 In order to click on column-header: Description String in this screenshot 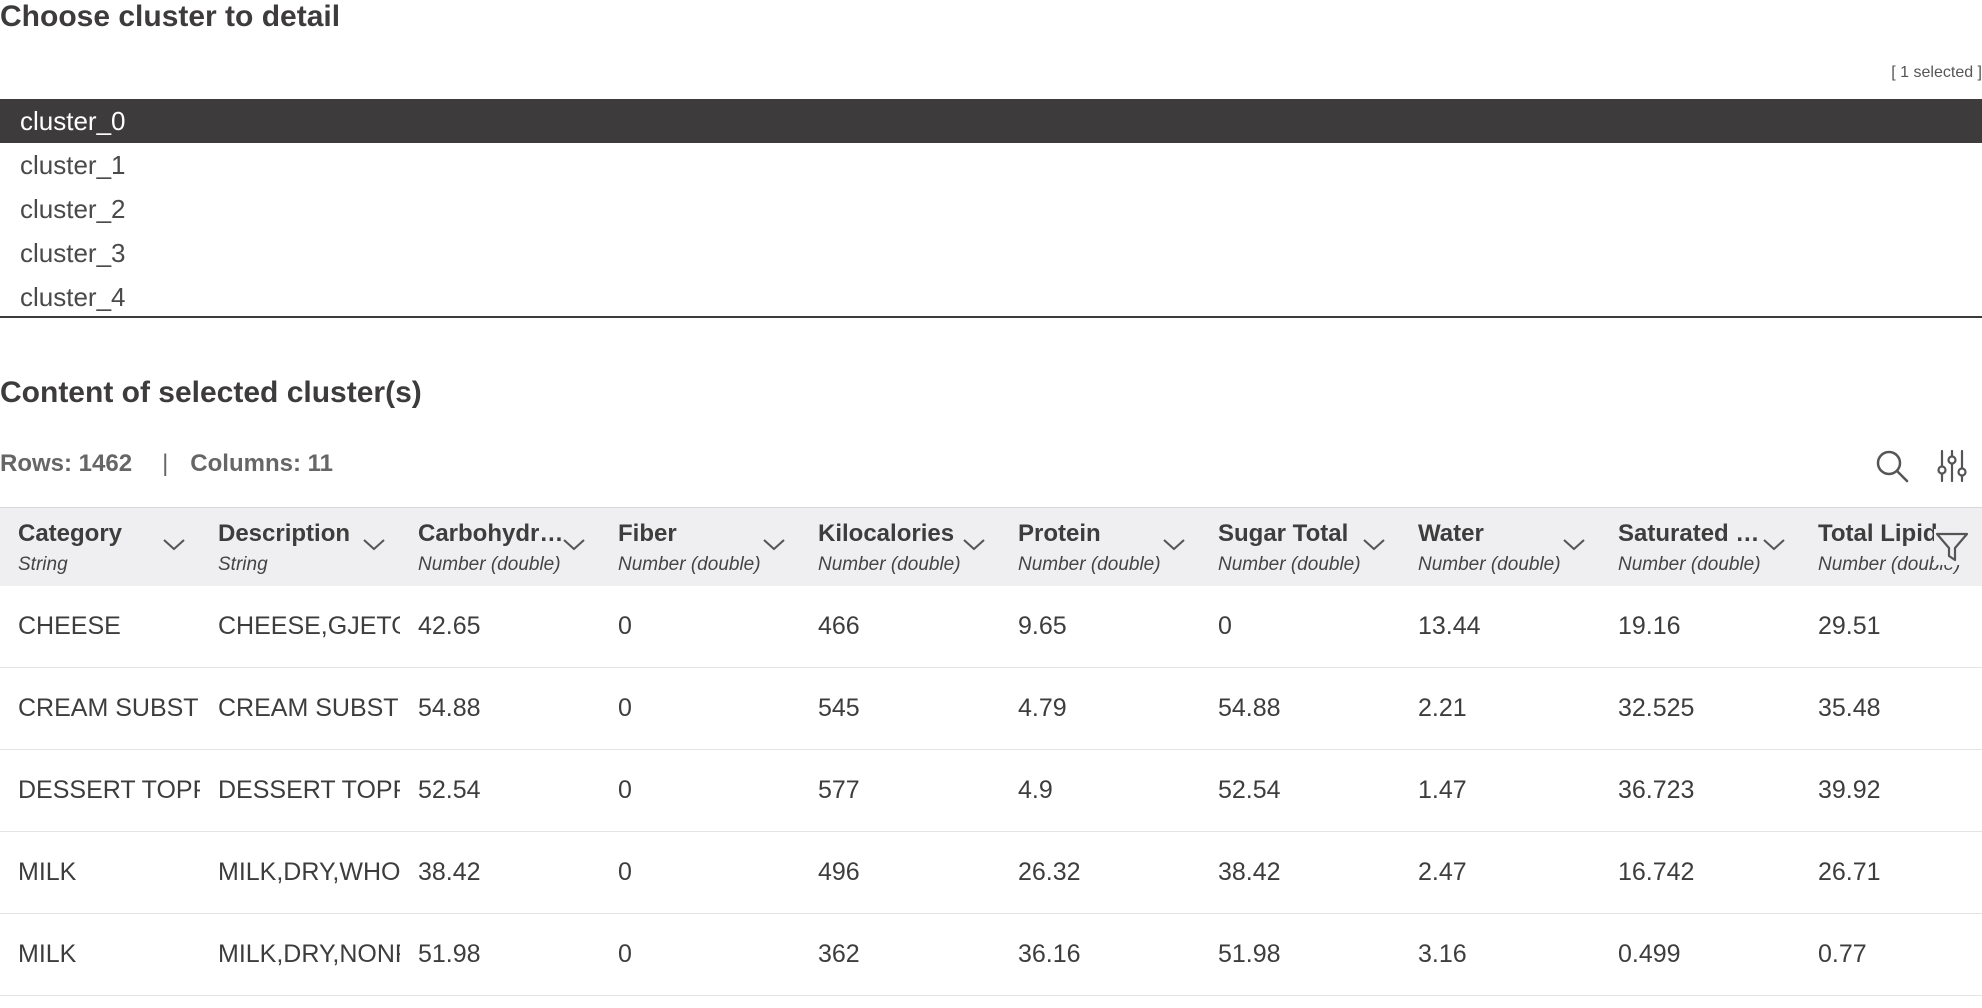, I will do `click(300, 547)`.